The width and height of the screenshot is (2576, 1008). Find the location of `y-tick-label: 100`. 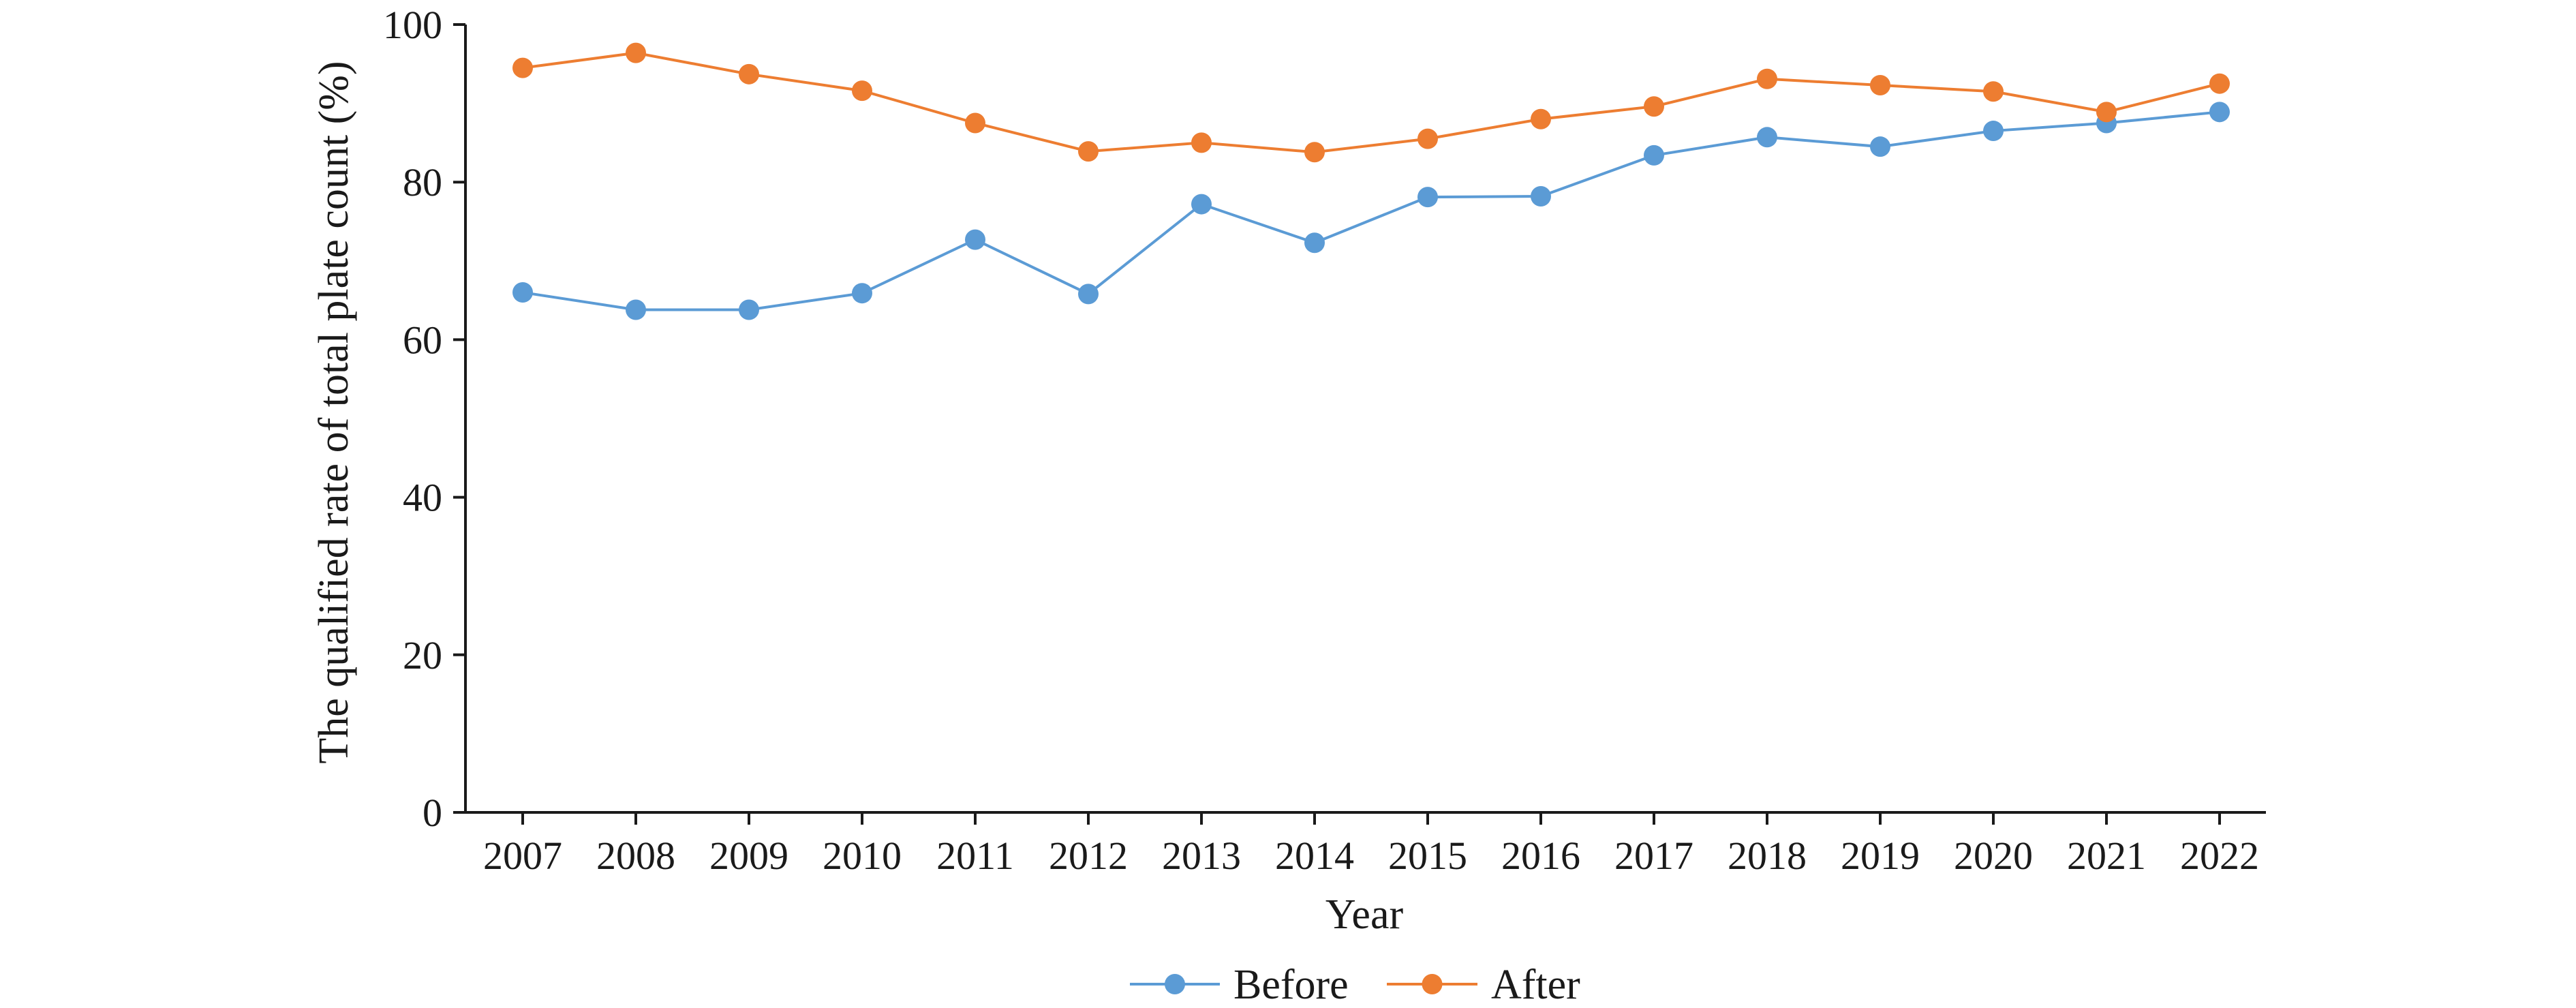

y-tick-label: 100 is located at coordinates (412, 25).